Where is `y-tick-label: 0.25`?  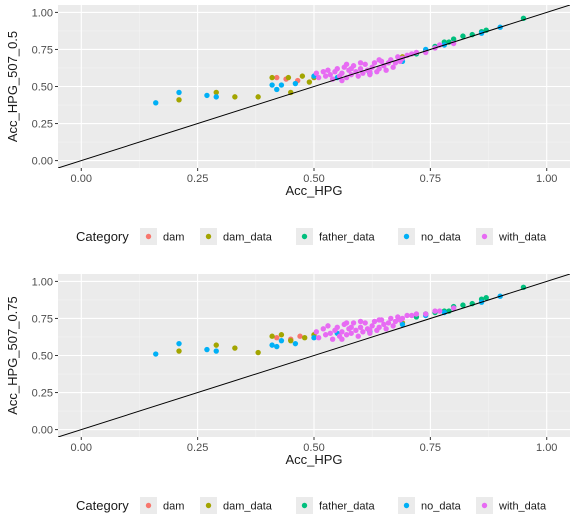 y-tick-label: 0.25 is located at coordinates (42, 394).